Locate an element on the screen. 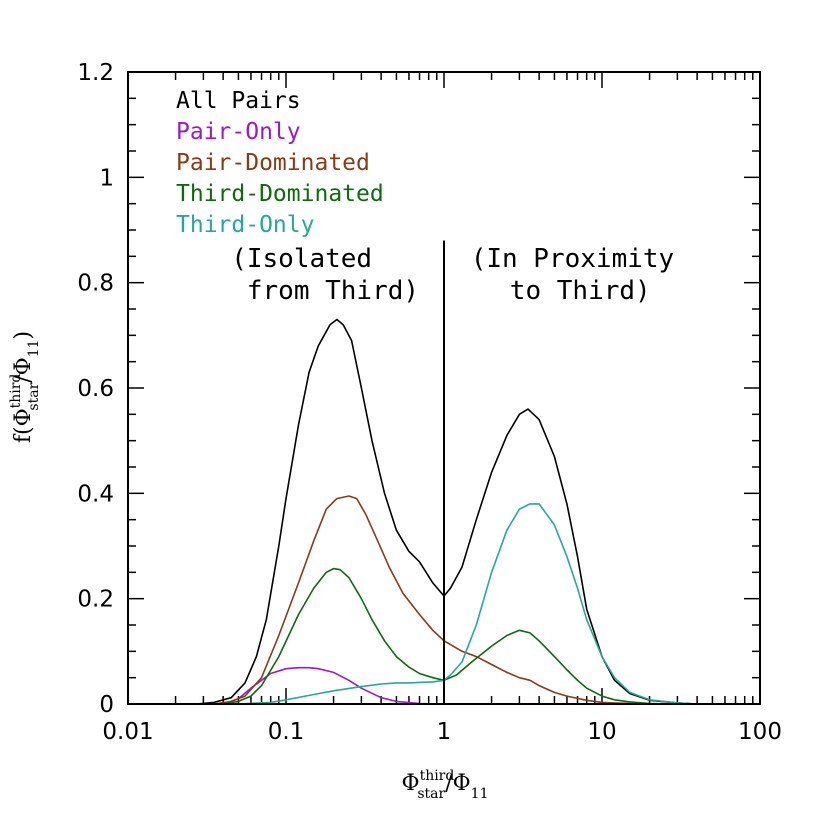 This screenshot has height=830, width=830. x-label-sup: third is located at coordinates (437, 776).